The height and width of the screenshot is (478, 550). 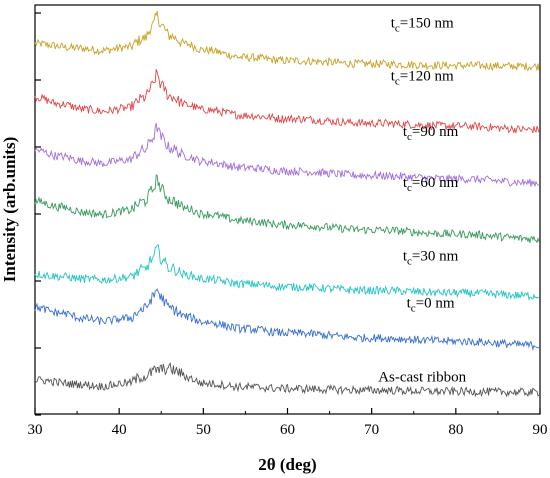 What do you see at coordinates (119, 430) in the screenshot?
I see `x-tick-label: 40` at bounding box center [119, 430].